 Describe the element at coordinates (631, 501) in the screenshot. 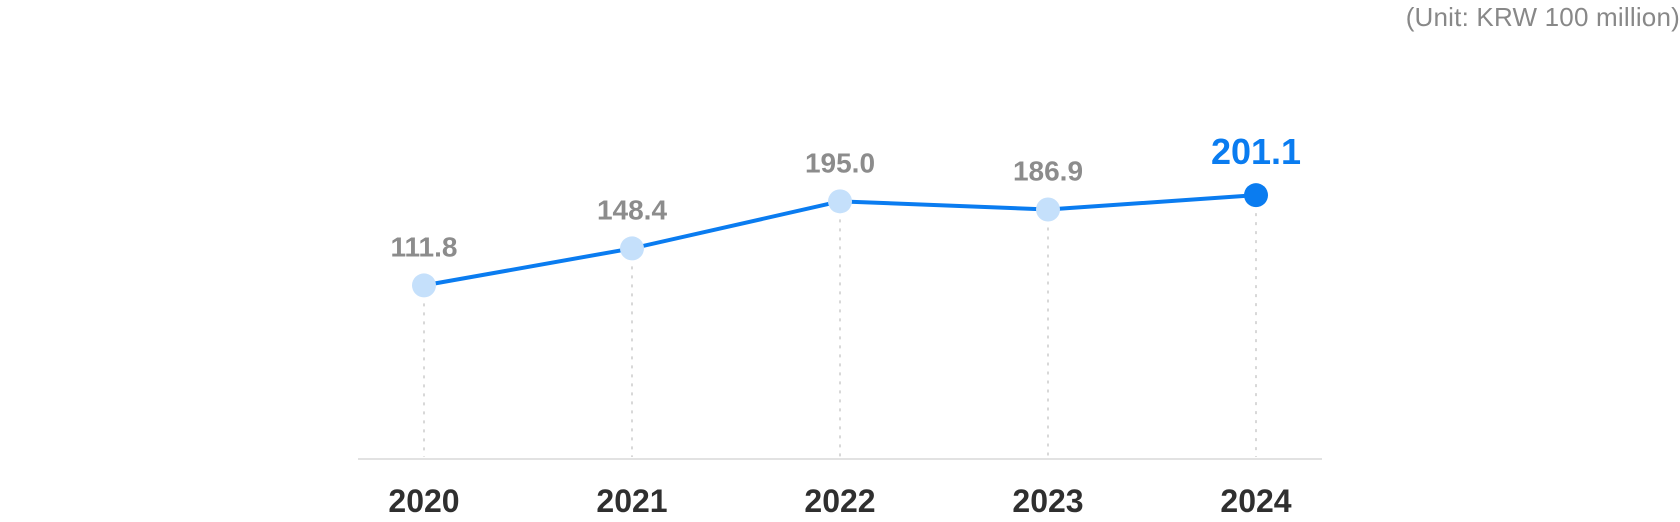

I see `x-tick-label: 2021` at that location.